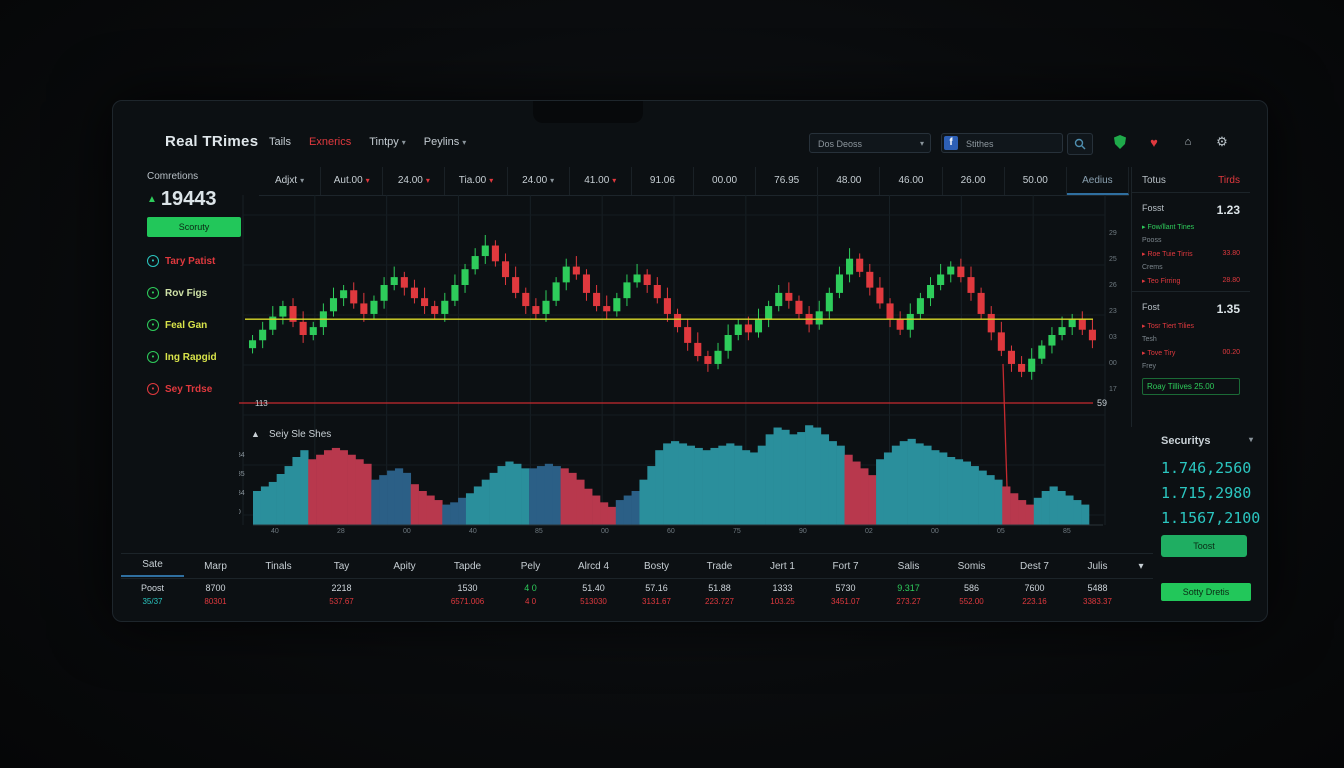  I want to click on sidebar-item-1: • Rov Figs, so click(195, 293).